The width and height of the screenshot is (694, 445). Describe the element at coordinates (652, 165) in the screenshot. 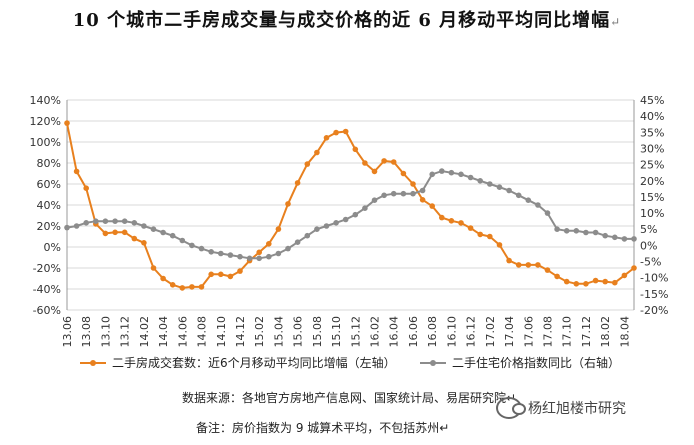

I see `right-tick-label: 25%` at that location.